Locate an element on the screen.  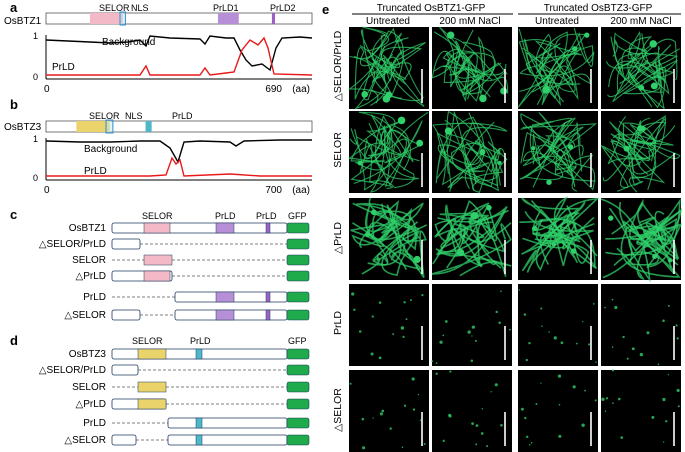
panel-d-row-label: △SELOR/PrLD is located at coordinates (72, 370).